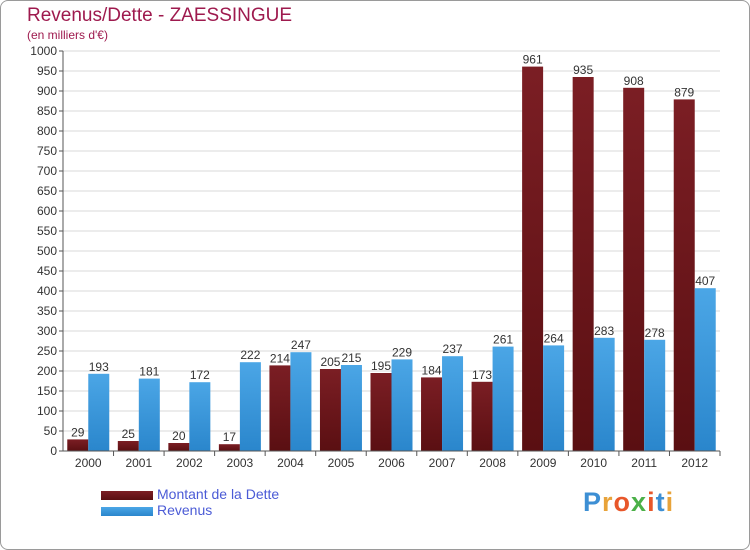  Describe the element at coordinates (138, 463) in the screenshot. I see `x-tick-label: 2001` at that location.